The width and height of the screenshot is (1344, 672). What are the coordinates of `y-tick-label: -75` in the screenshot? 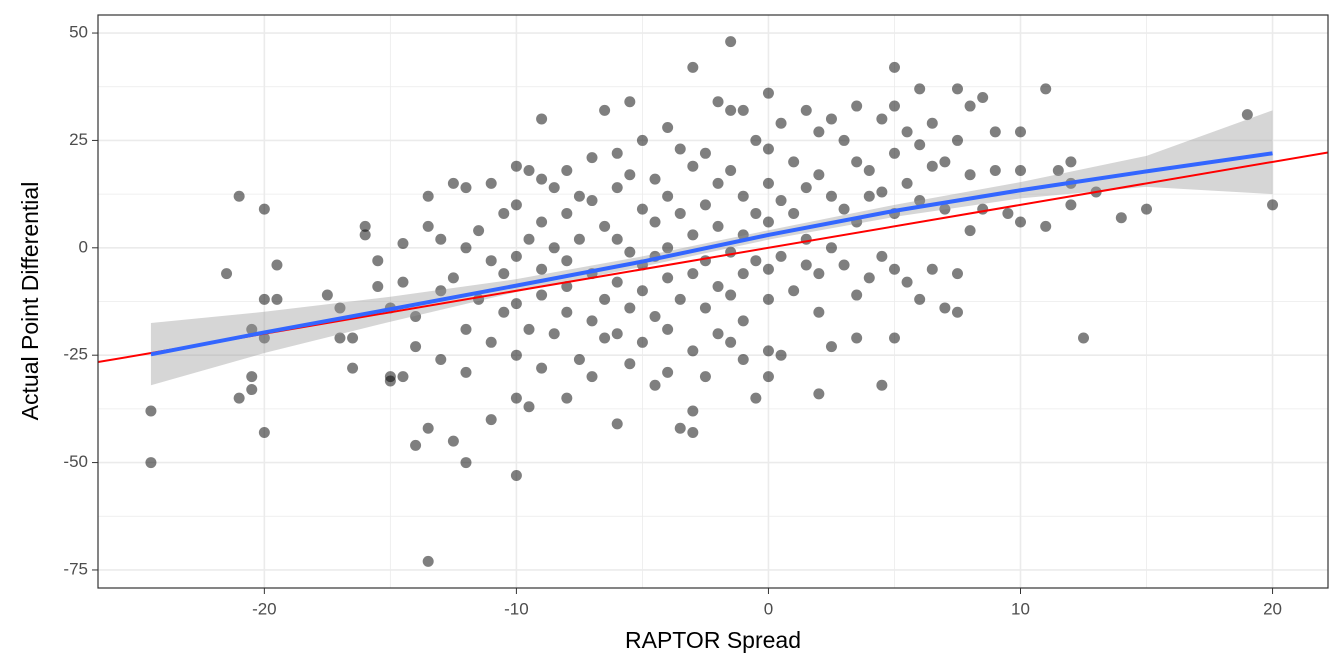 It's located at (75, 568).